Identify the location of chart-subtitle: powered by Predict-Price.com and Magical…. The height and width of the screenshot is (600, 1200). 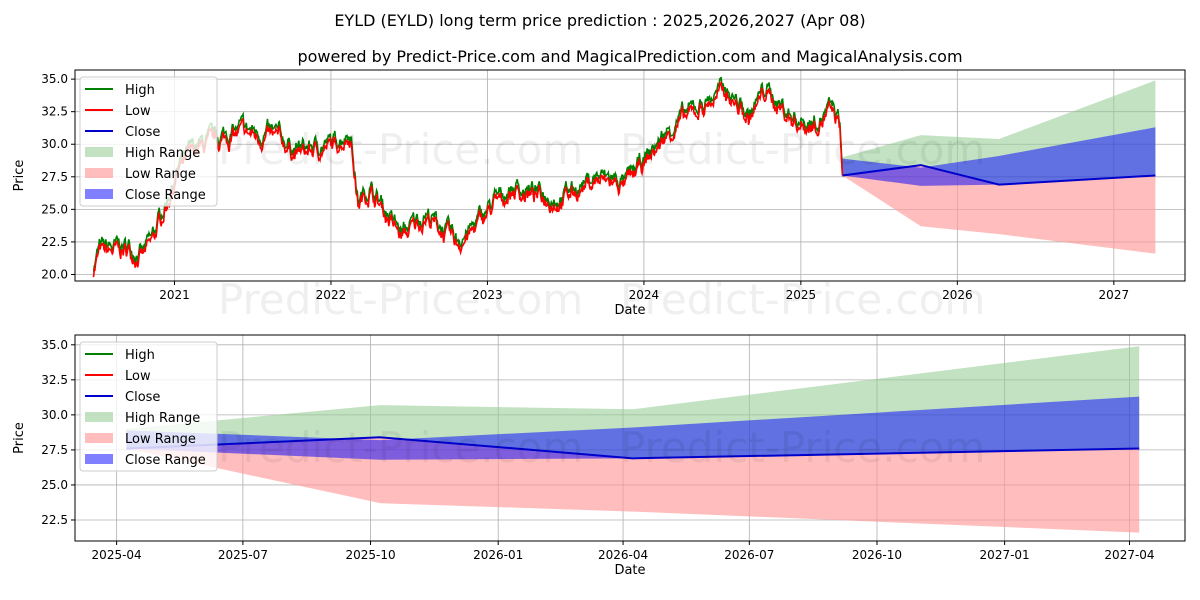
(629, 56).